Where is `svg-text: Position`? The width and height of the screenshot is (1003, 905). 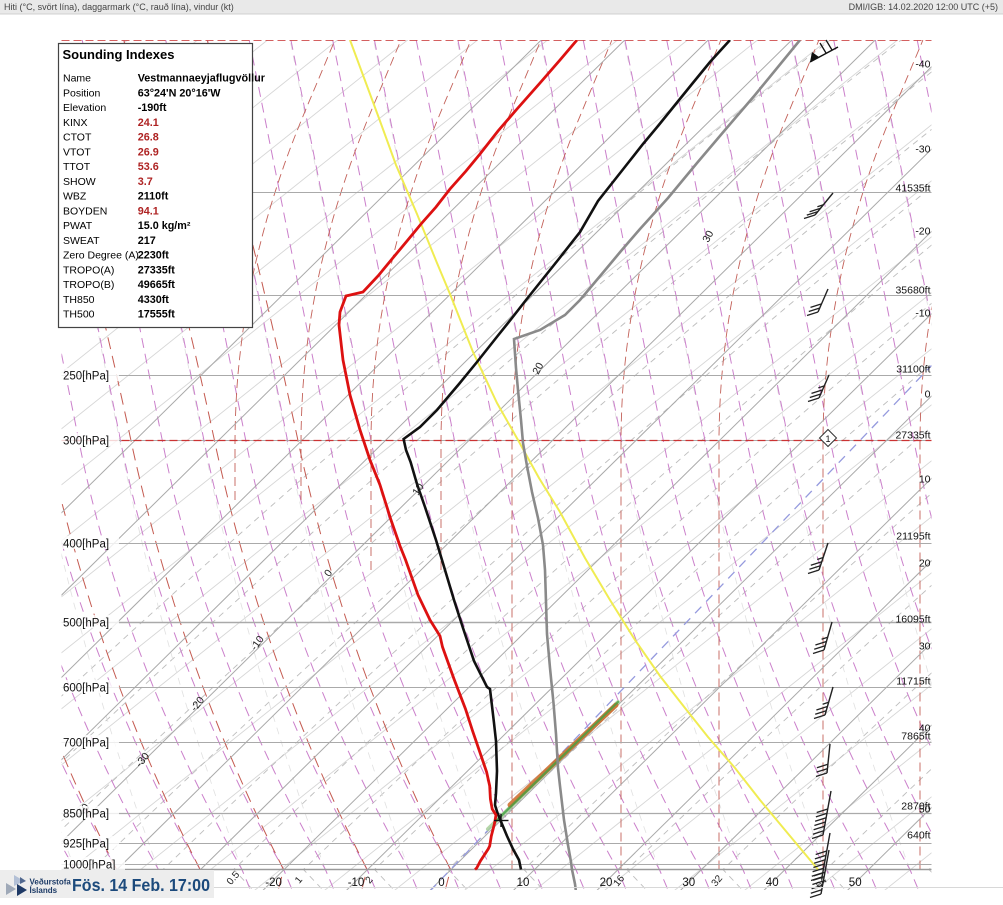
svg-text: Position is located at coordinates (82, 94).